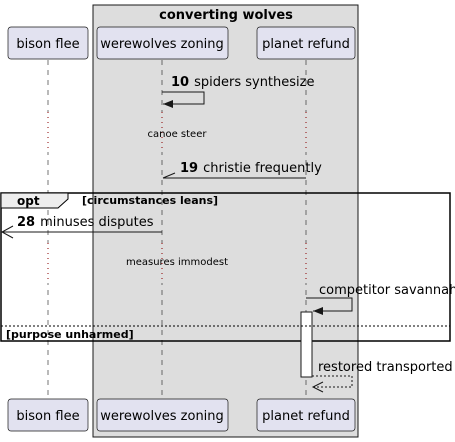 The width and height of the screenshot is (455, 442). I want to click on message-10-label: 10 spiders synthesize, so click(242, 82).